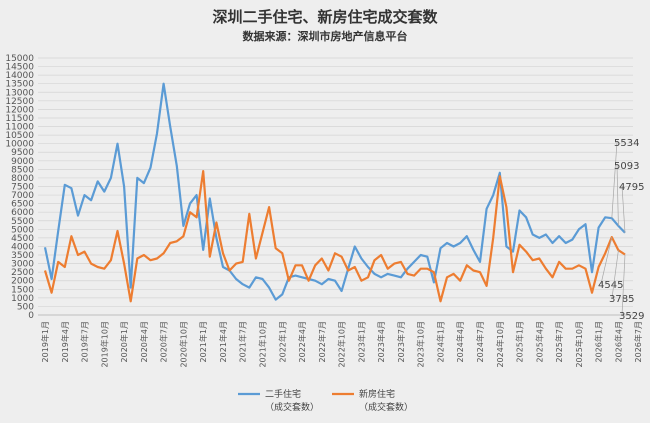  I want to click on y-tick-label: 7500, so click(22, 188).